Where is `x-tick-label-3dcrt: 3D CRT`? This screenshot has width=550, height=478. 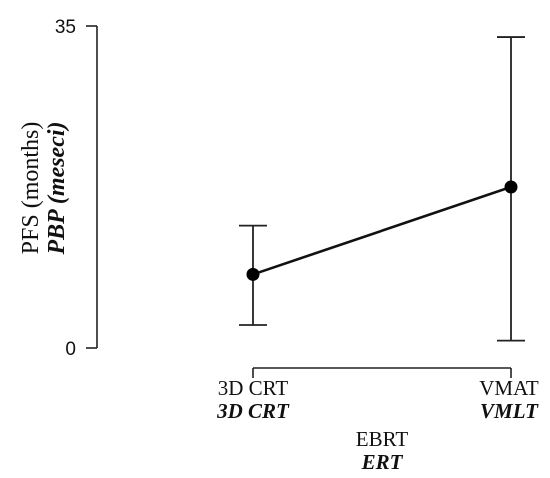
x-tick-label-3dcrt: 3D CRT is located at coordinates (253, 388).